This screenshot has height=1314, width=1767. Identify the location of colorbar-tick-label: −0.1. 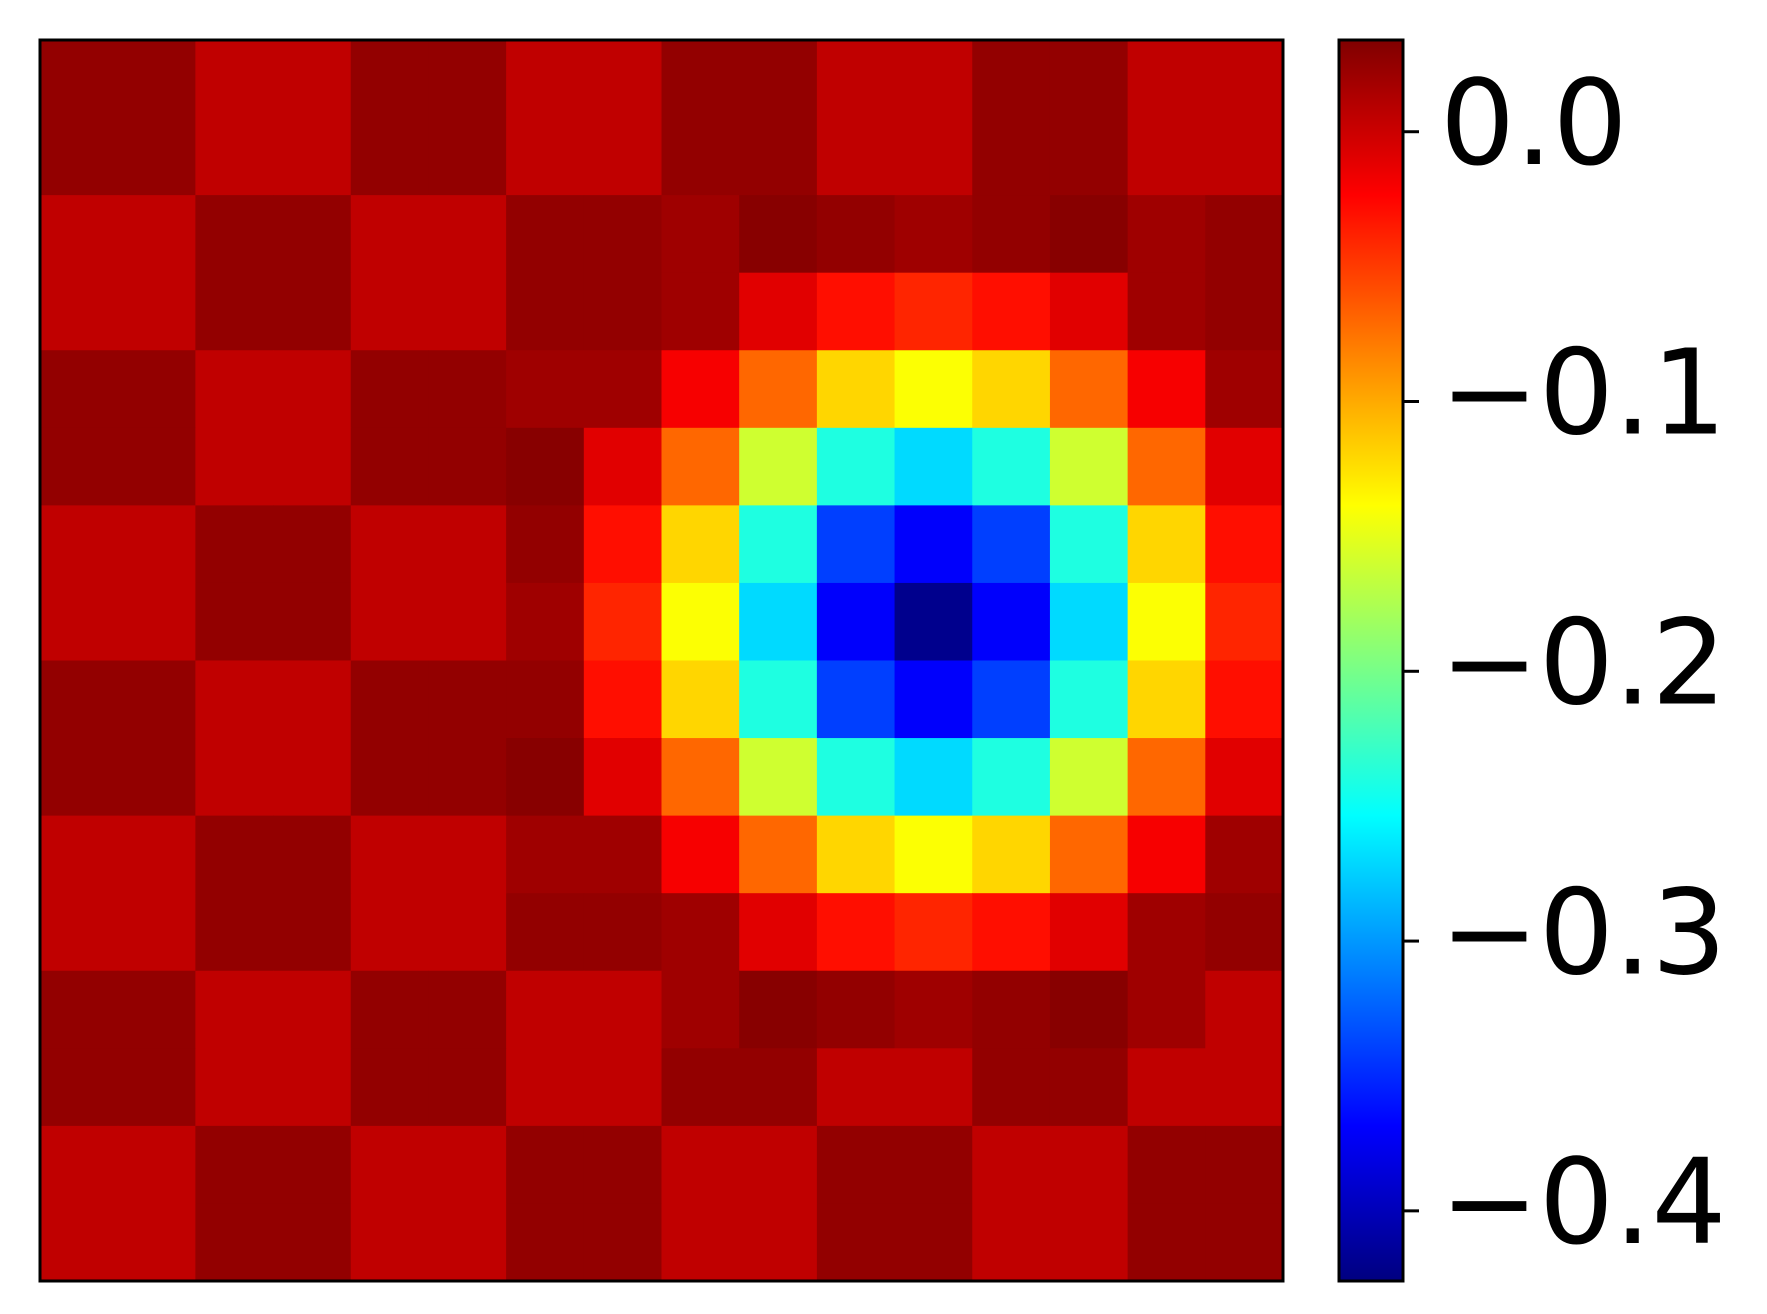
(1583, 393).